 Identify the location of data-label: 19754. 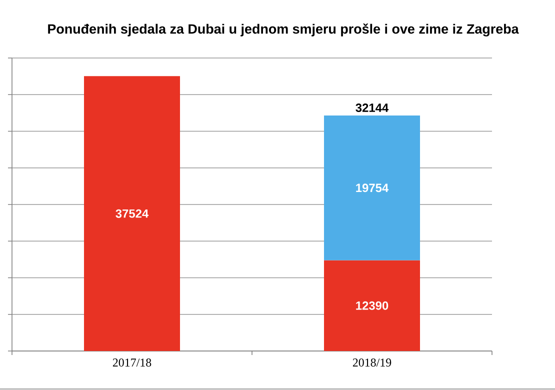
(372, 188).